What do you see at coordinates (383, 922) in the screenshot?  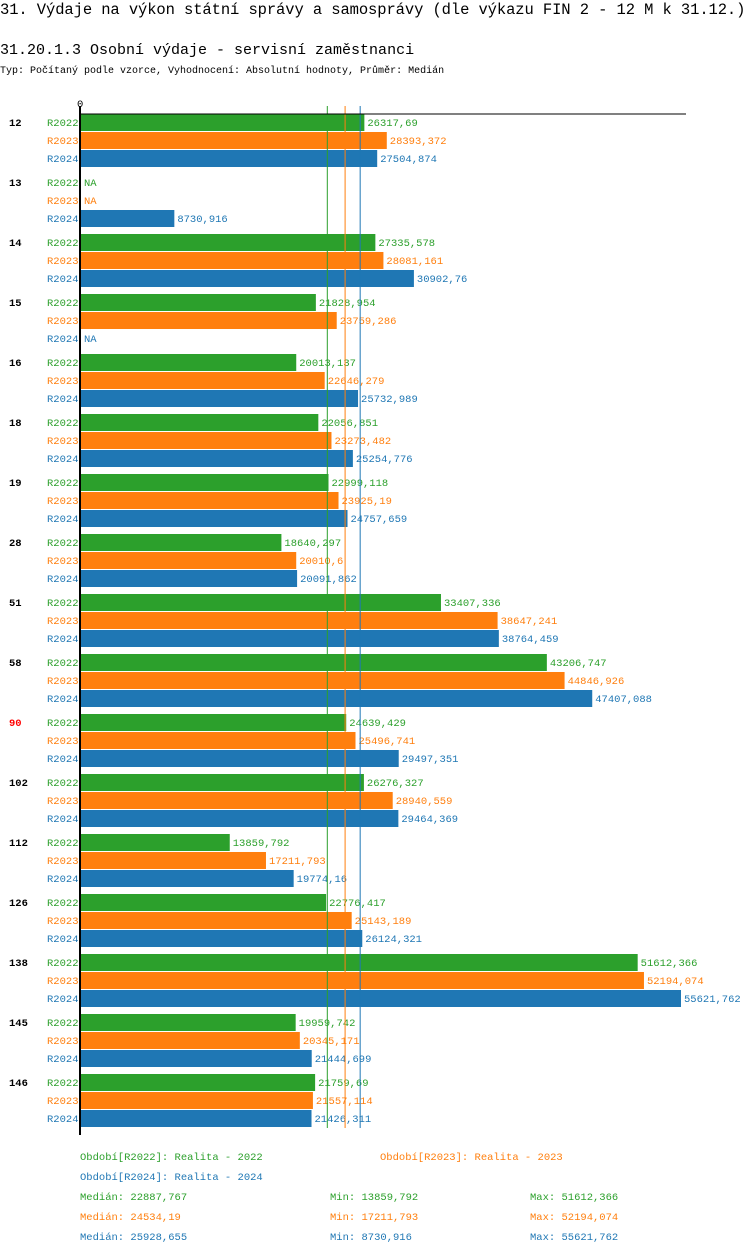 I see `data-label: 25143,189` at bounding box center [383, 922].